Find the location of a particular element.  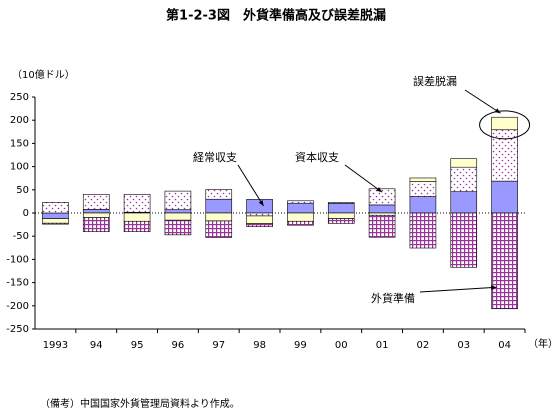

highlight-ellipse is located at coordinates (505, 125).